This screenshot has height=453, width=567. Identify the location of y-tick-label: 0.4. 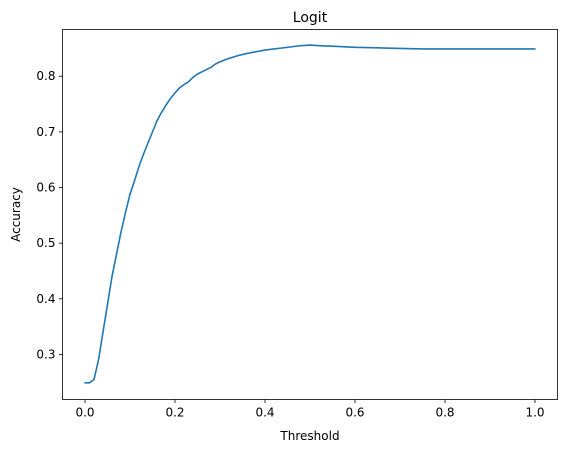
(45, 299).